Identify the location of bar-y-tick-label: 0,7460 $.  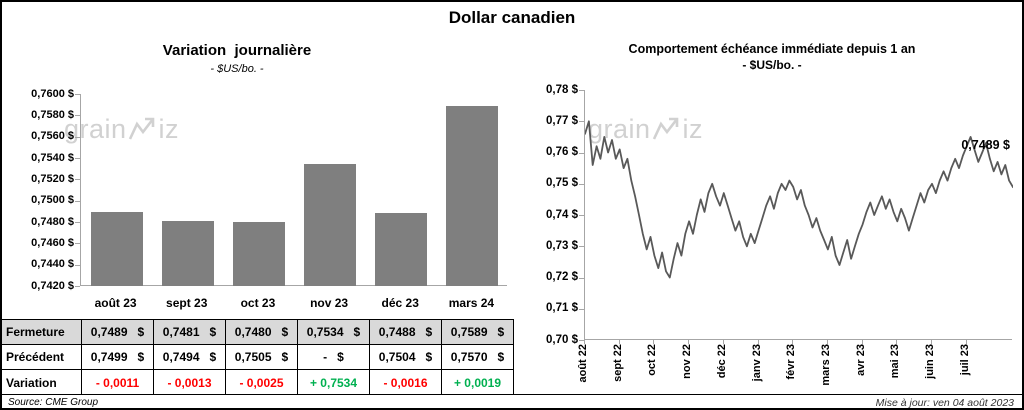
(52, 242).